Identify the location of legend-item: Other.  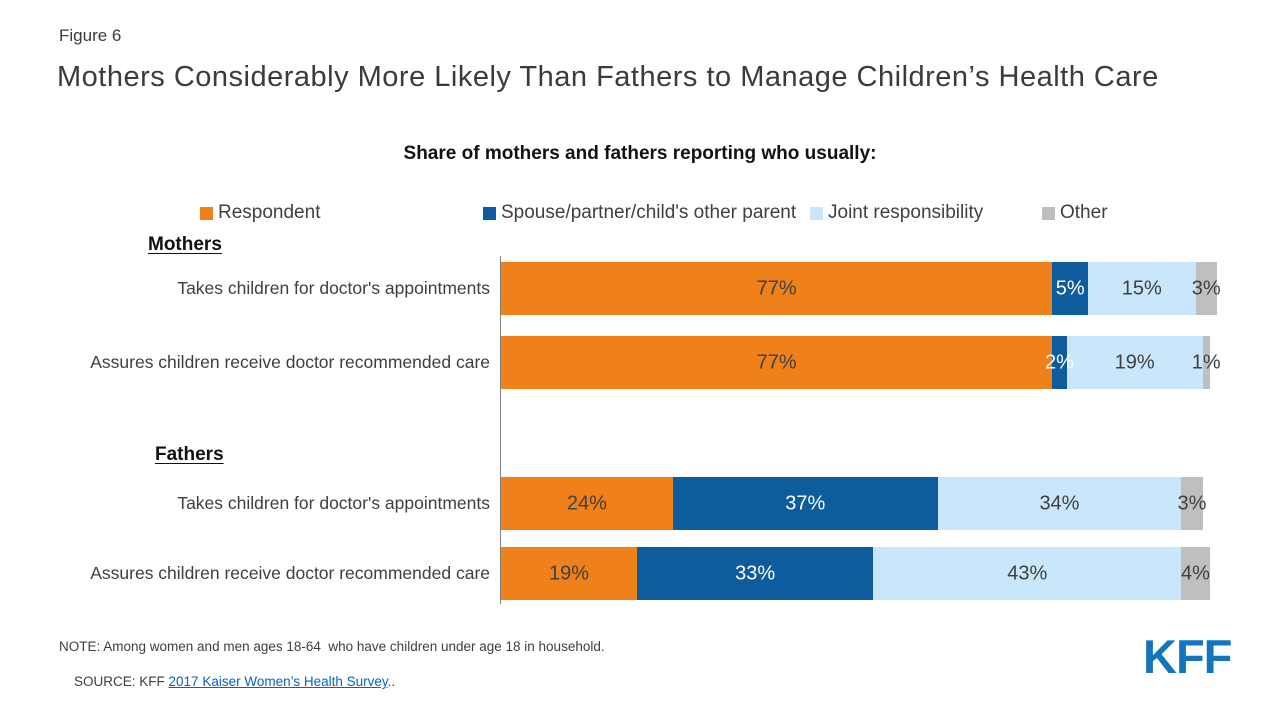
(1075, 213).